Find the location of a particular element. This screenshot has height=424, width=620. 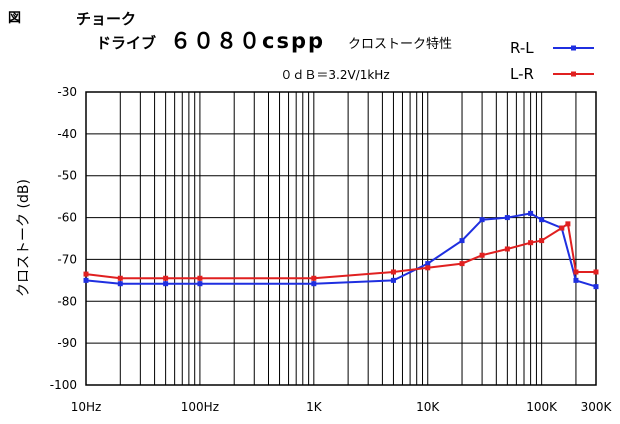

y-tick-label: -100 is located at coordinates (63, 385).